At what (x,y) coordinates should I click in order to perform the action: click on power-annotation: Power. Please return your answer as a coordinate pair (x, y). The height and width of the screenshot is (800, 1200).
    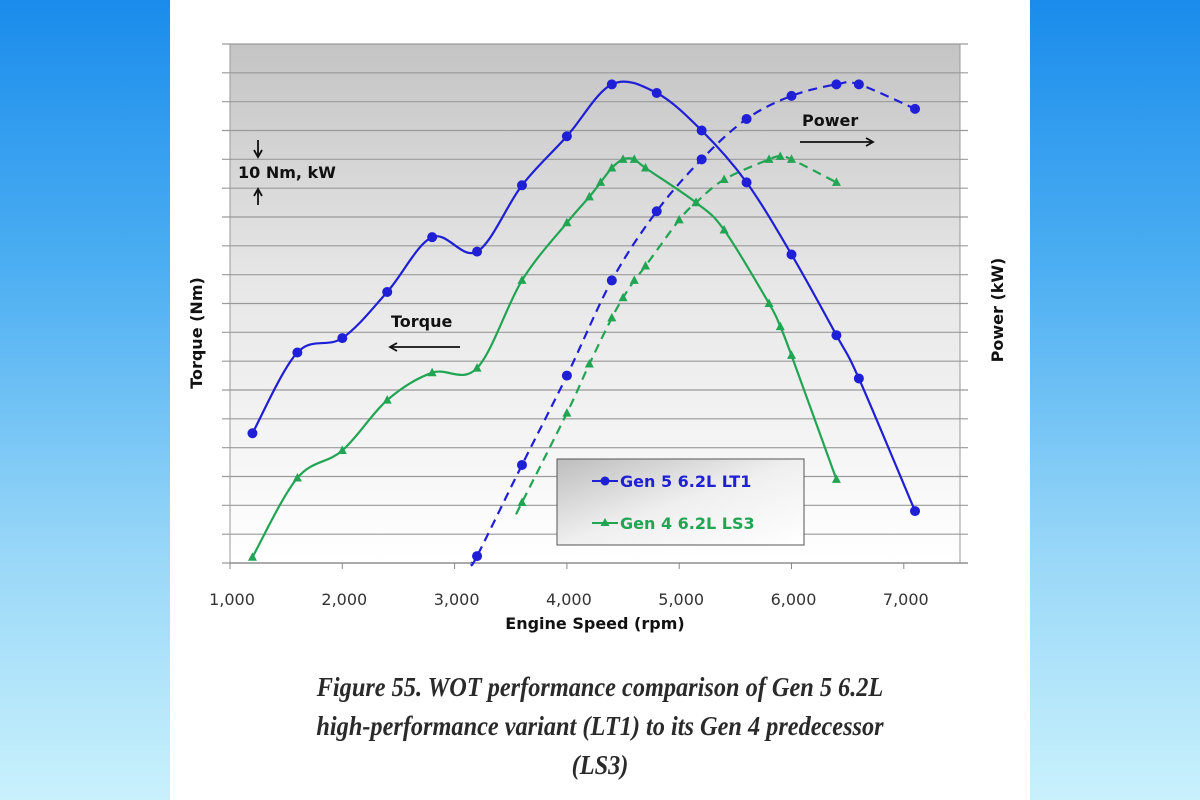
    Looking at the image, I should click on (830, 120).